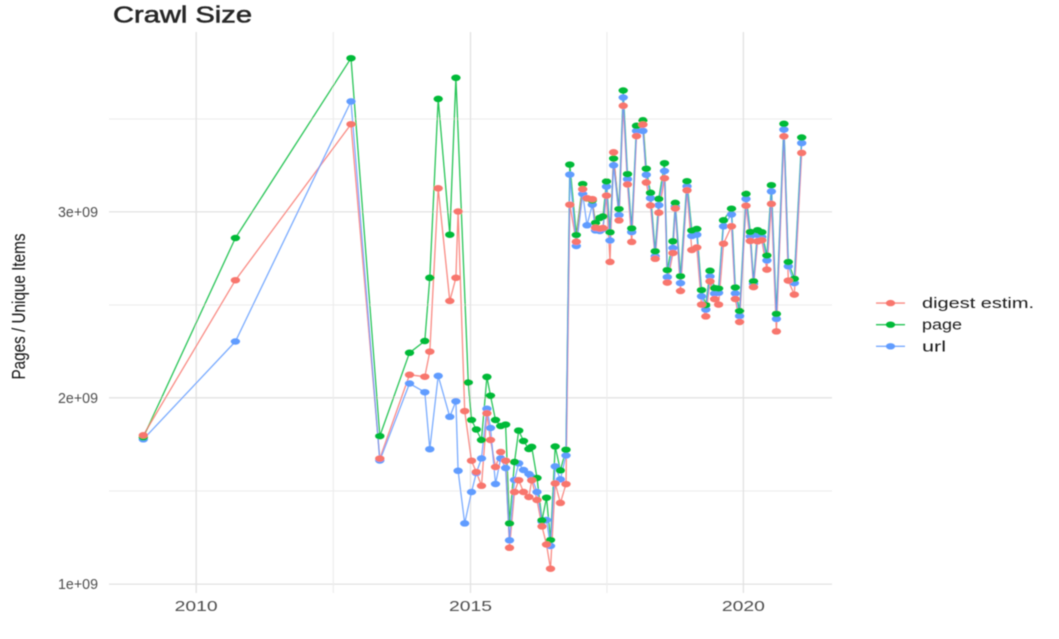 Image resolution: width=1059 pixels, height=639 pixels. What do you see at coordinates (743, 607) in the screenshot?
I see `svg-text: 2020` at bounding box center [743, 607].